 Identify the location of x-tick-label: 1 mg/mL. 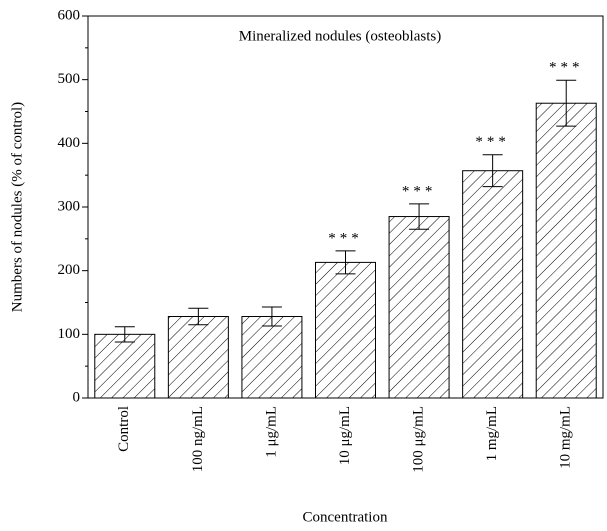
(492, 433).